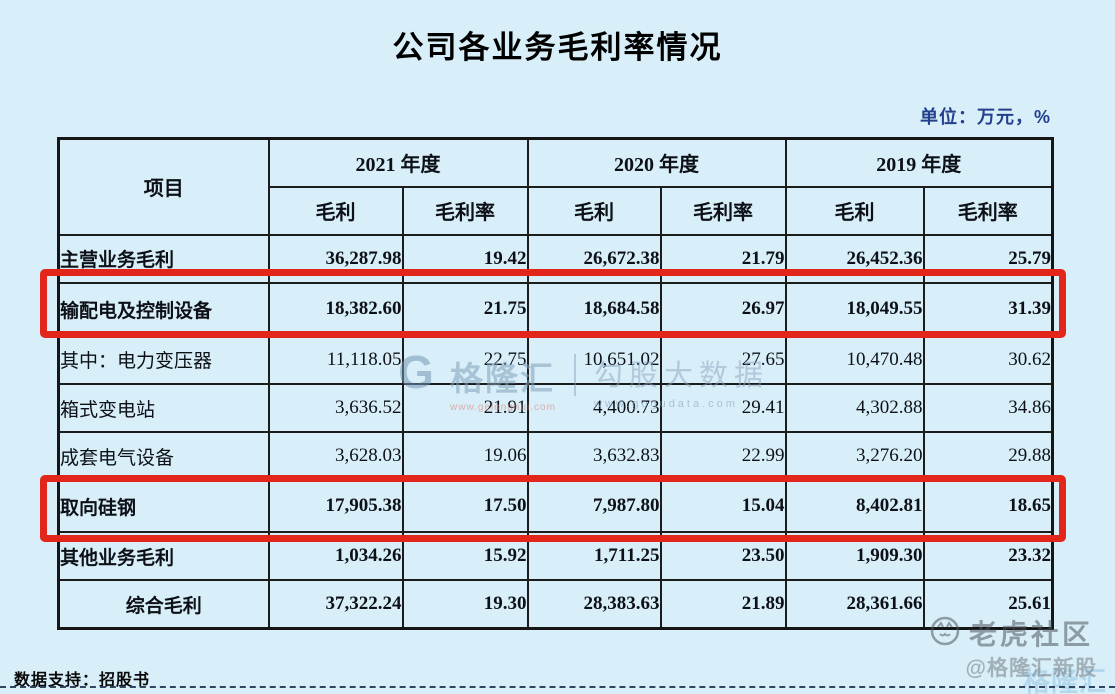  What do you see at coordinates (465, 408) in the screenshot?
I see `cell-value: 21.91` at bounding box center [465, 408].